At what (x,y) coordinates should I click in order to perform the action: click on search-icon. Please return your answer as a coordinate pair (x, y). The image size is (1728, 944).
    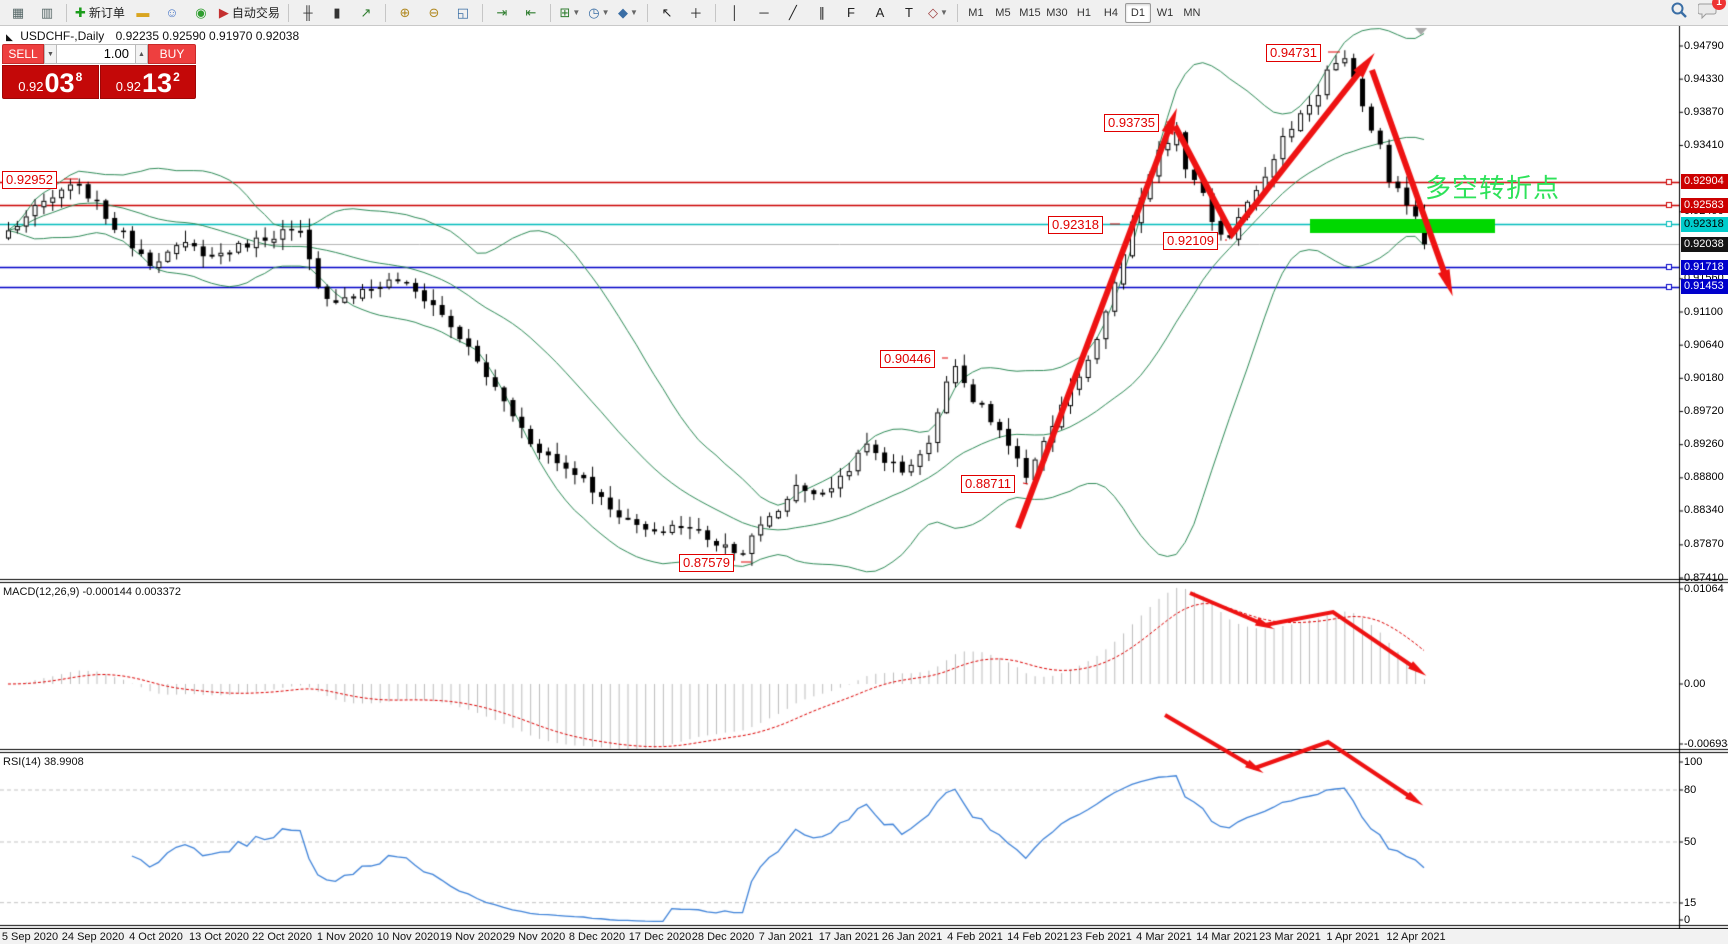
    Looking at the image, I should click on (1679, 12).